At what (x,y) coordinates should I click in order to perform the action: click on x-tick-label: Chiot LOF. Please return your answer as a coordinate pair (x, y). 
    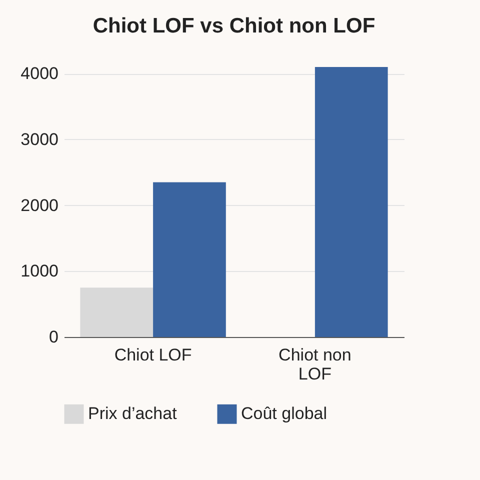
    Looking at the image, I should click on (153, 355).